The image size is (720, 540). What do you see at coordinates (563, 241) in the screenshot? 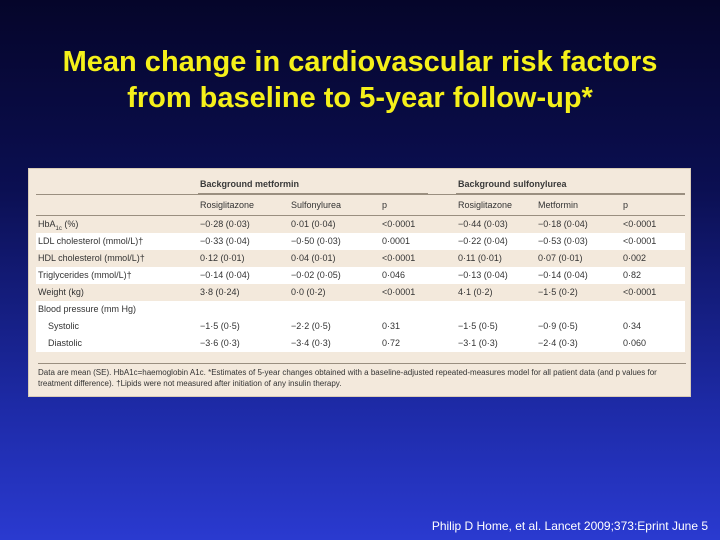
I see `table-cell: −0·53 (0·03)` at bounding box center [563, 241].